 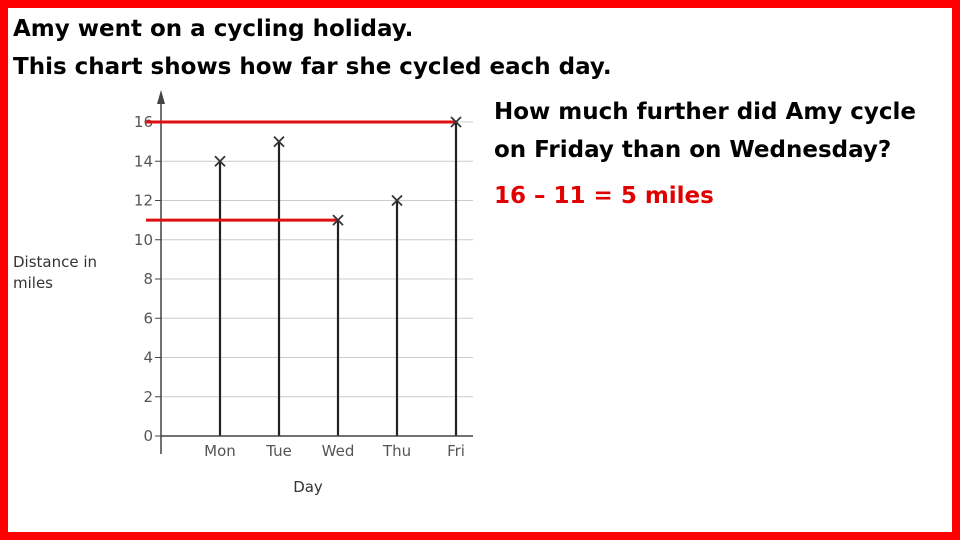 I want to click on x-tick-label-wed: Wed, so click(x=338, y=451).